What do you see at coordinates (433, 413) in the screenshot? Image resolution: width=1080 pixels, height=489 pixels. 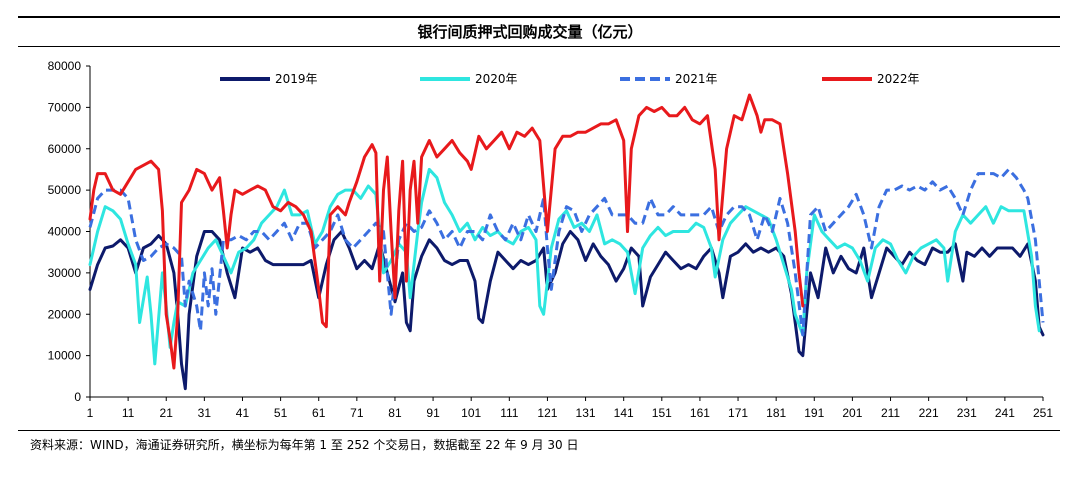 I see `x-tick-label: 91` at bounding box center [433, 413].